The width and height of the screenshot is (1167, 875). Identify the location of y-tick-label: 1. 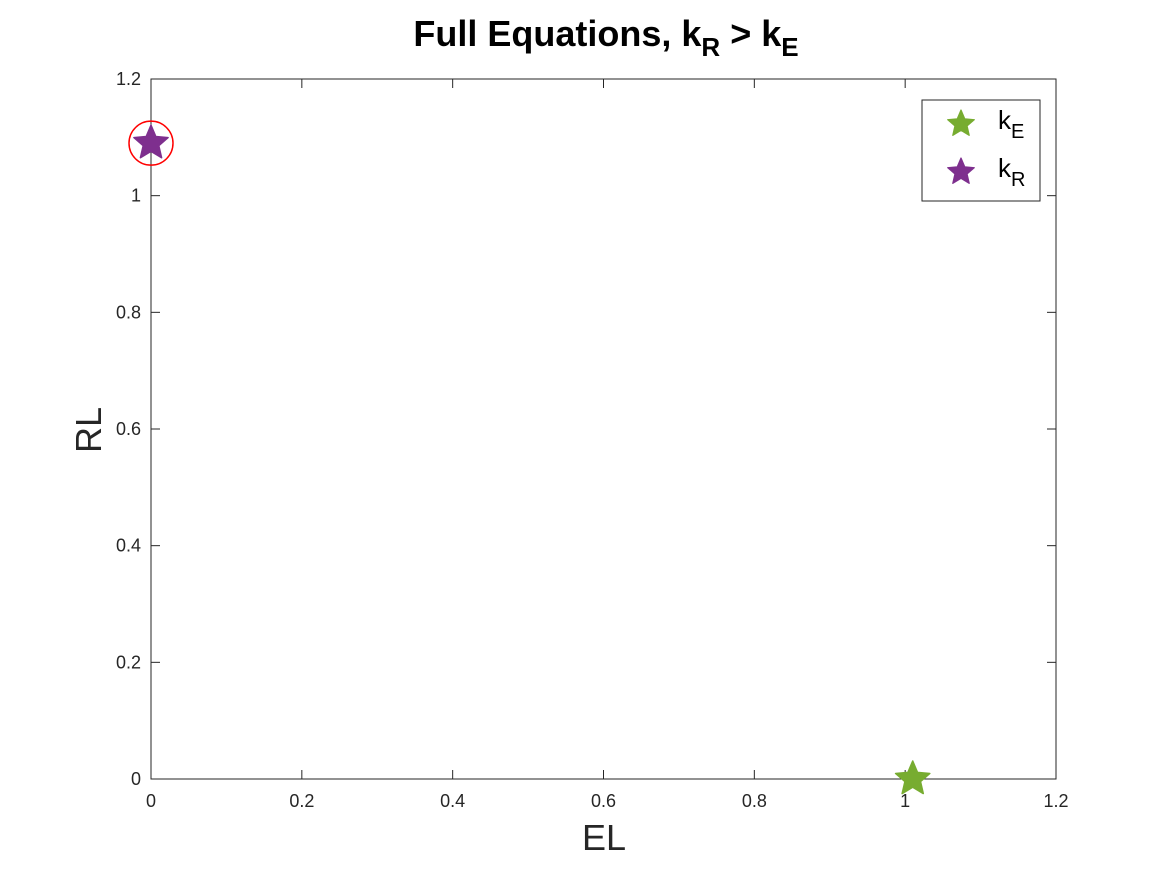
(136, 196).